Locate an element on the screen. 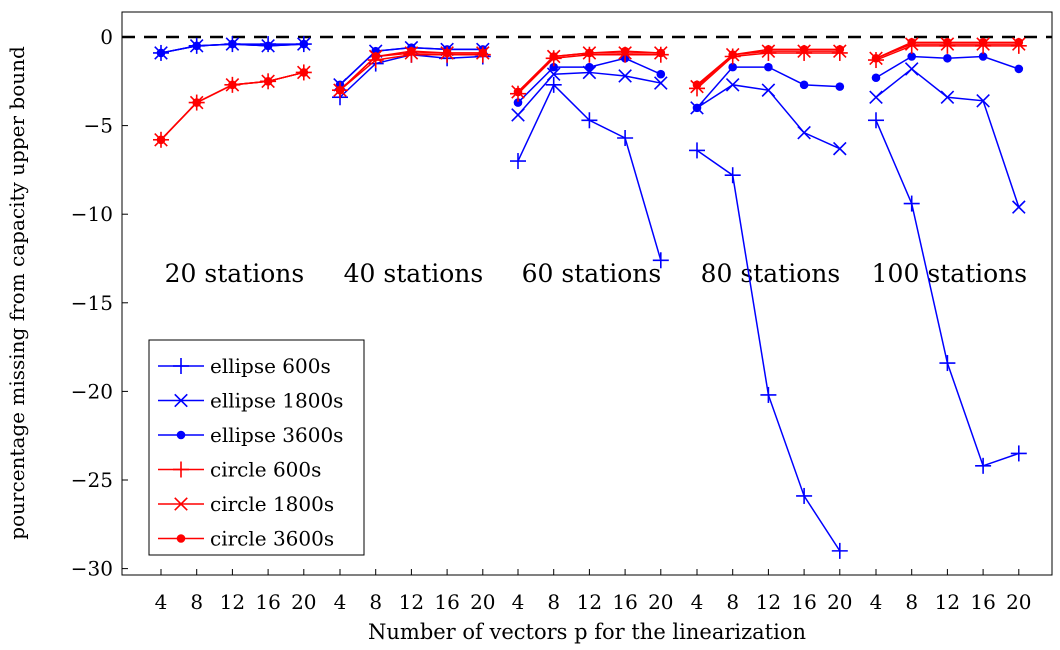 Image resolution: width=1060 pixels, height=650 pixels. y-tick-label: −25 is located at coordinates (92, 480).